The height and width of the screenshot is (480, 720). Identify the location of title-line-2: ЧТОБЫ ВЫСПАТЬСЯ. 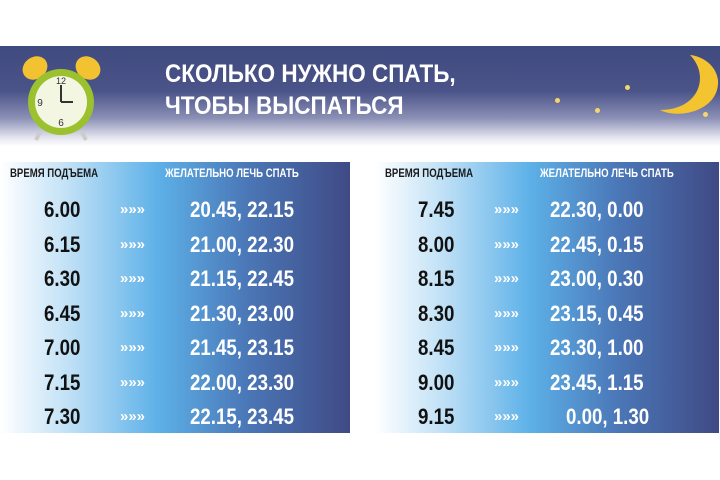
(284, 106).